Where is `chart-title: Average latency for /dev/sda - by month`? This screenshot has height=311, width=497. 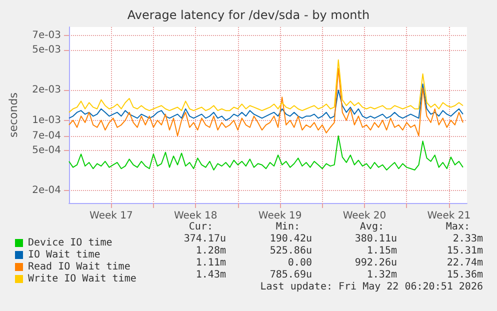
chart-title: Average latency for /dev/sda - by month is located at coordinates (248, 15).